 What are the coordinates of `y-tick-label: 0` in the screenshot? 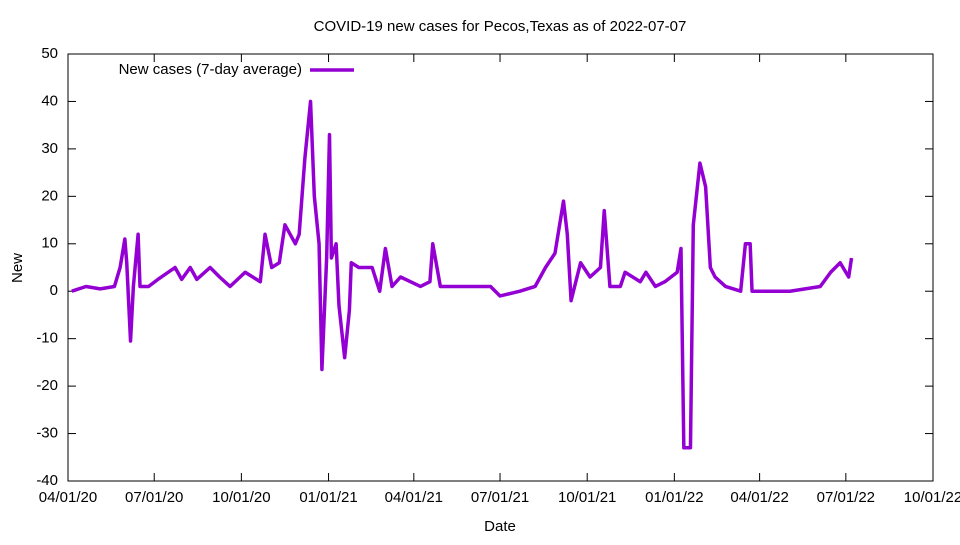 It's located at (54, 290).